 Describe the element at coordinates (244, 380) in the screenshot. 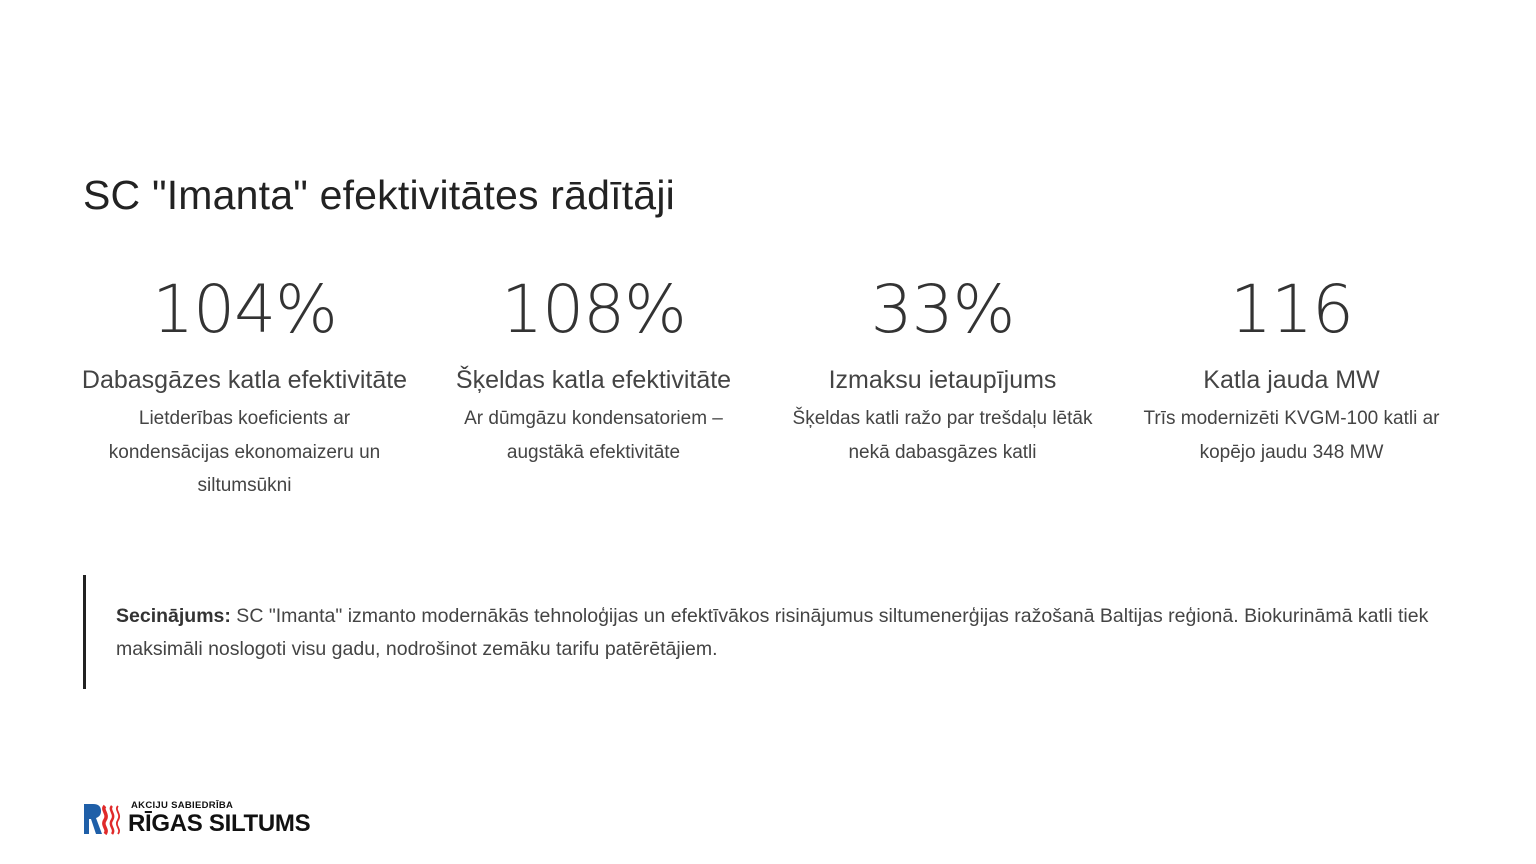

I see `stat-label: Dabasgāzes katla efektivitāte` at that location.